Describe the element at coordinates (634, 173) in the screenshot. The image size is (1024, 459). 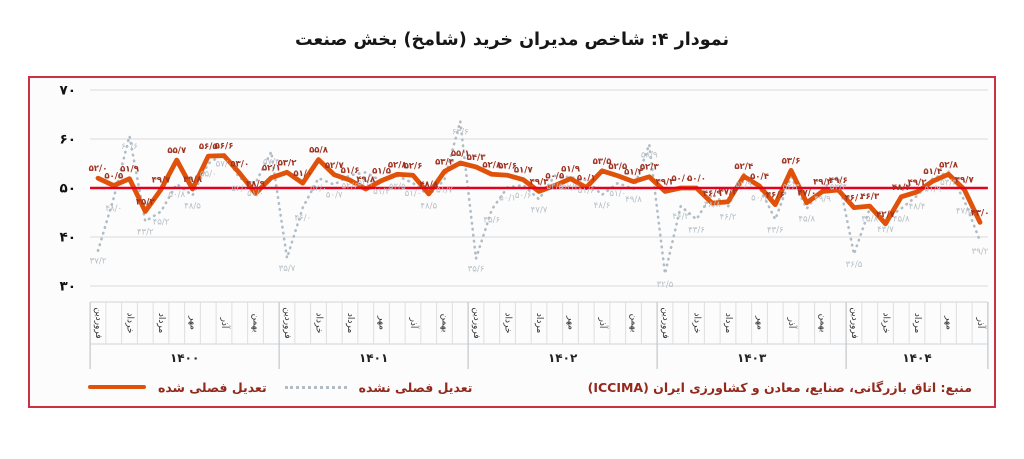
I see `adjusted-data-label: ۵۱/۳` at that location.